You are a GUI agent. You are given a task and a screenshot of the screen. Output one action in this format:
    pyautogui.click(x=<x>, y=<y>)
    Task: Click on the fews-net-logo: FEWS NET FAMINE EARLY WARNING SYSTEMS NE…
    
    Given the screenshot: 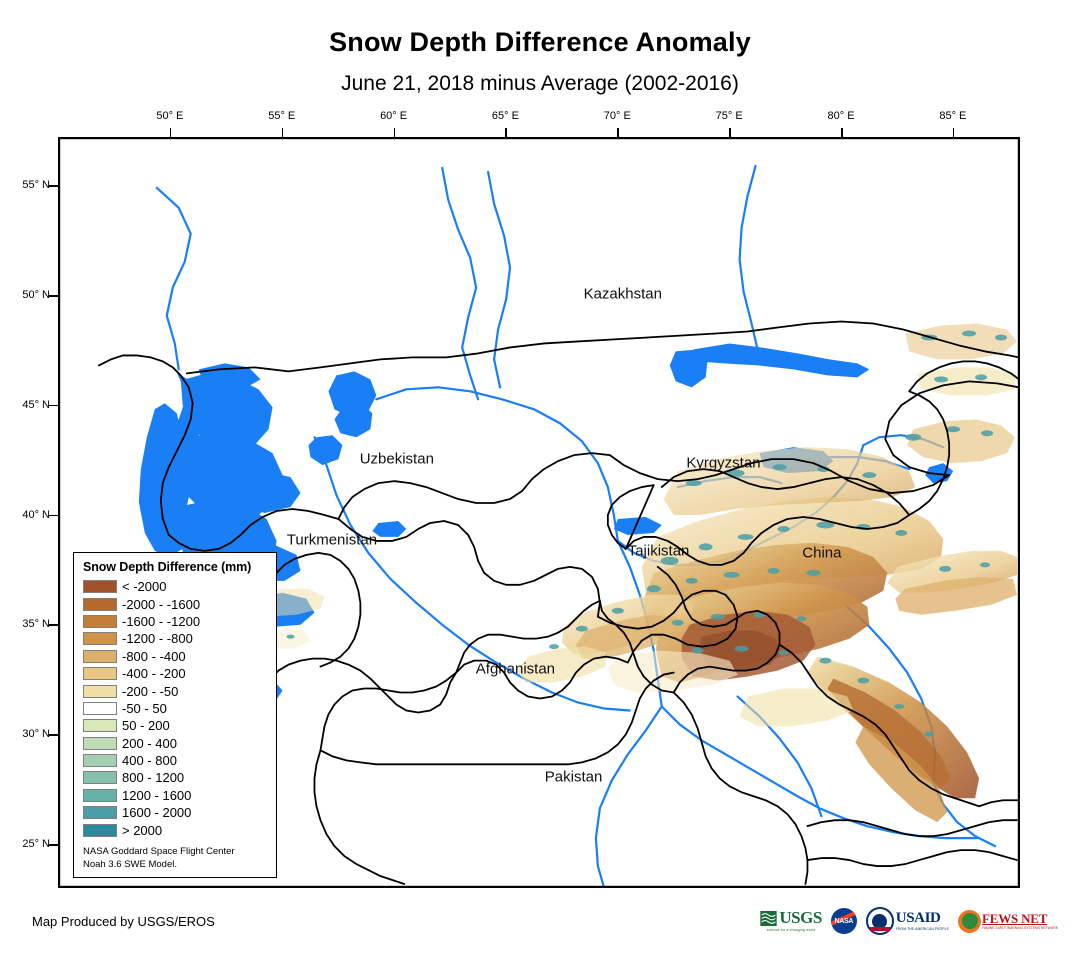 What is the action you would take?
    pyautogui.click(x=1008, y=921)
    